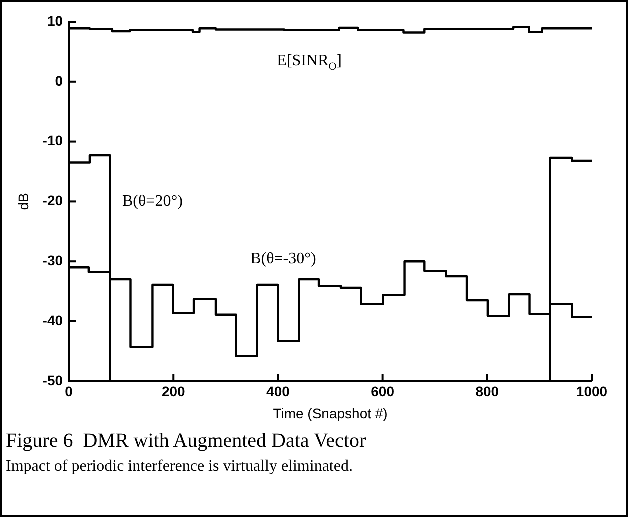 This screenshot has width=628, height=517. I want to click on y-tick-label: -30, so click(53, 260).